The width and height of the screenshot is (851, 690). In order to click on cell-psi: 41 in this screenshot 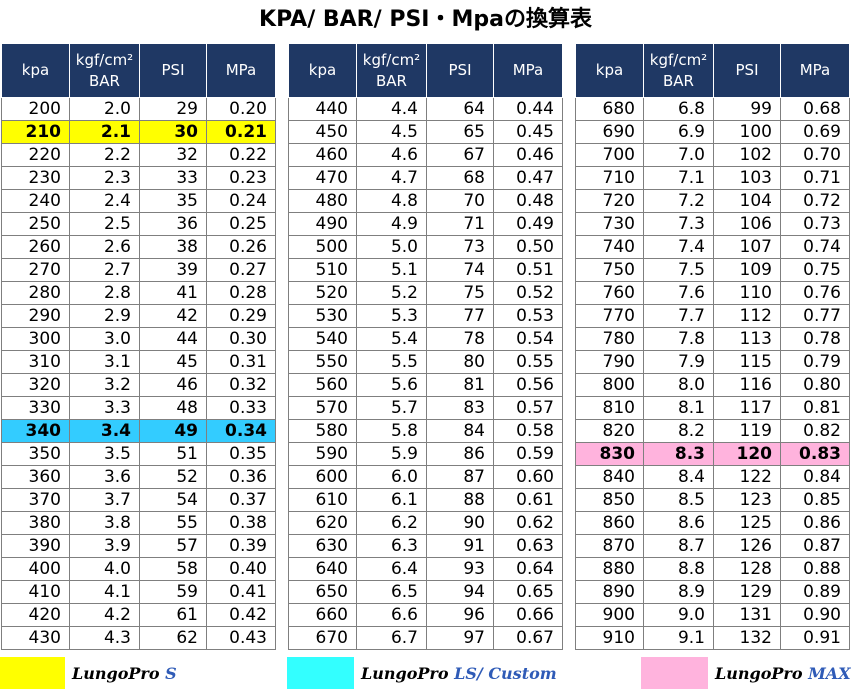, I will do `click(173, 293)`.